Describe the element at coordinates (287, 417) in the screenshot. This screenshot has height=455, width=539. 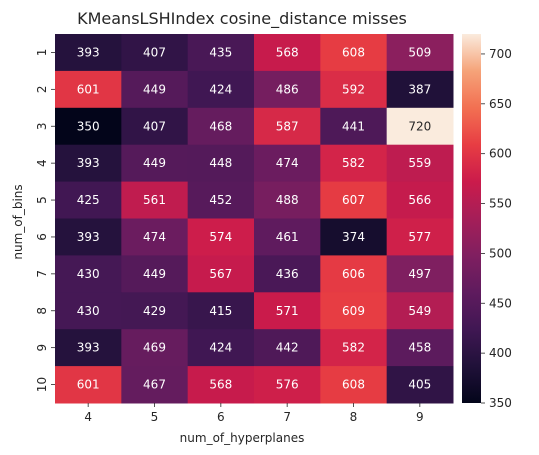
I see `x-tick-label: 7` at that location.